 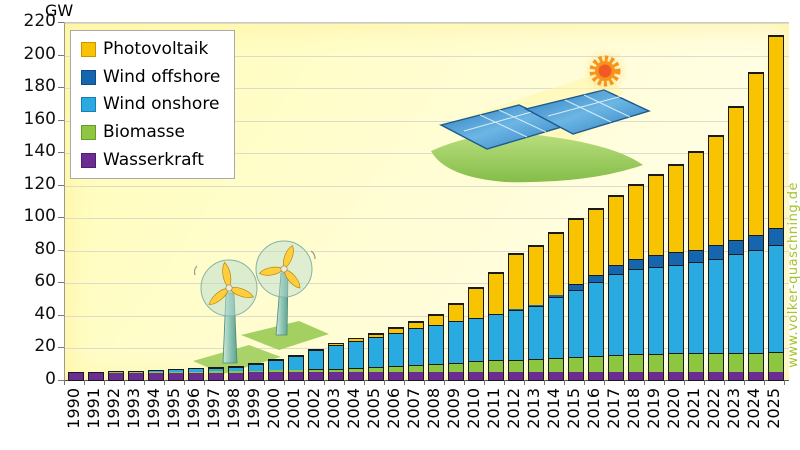 What do you see at coordinates (59, 10) in the screenshot?
I see `y-axis-unit: GW` at bounding box center [59, 10].